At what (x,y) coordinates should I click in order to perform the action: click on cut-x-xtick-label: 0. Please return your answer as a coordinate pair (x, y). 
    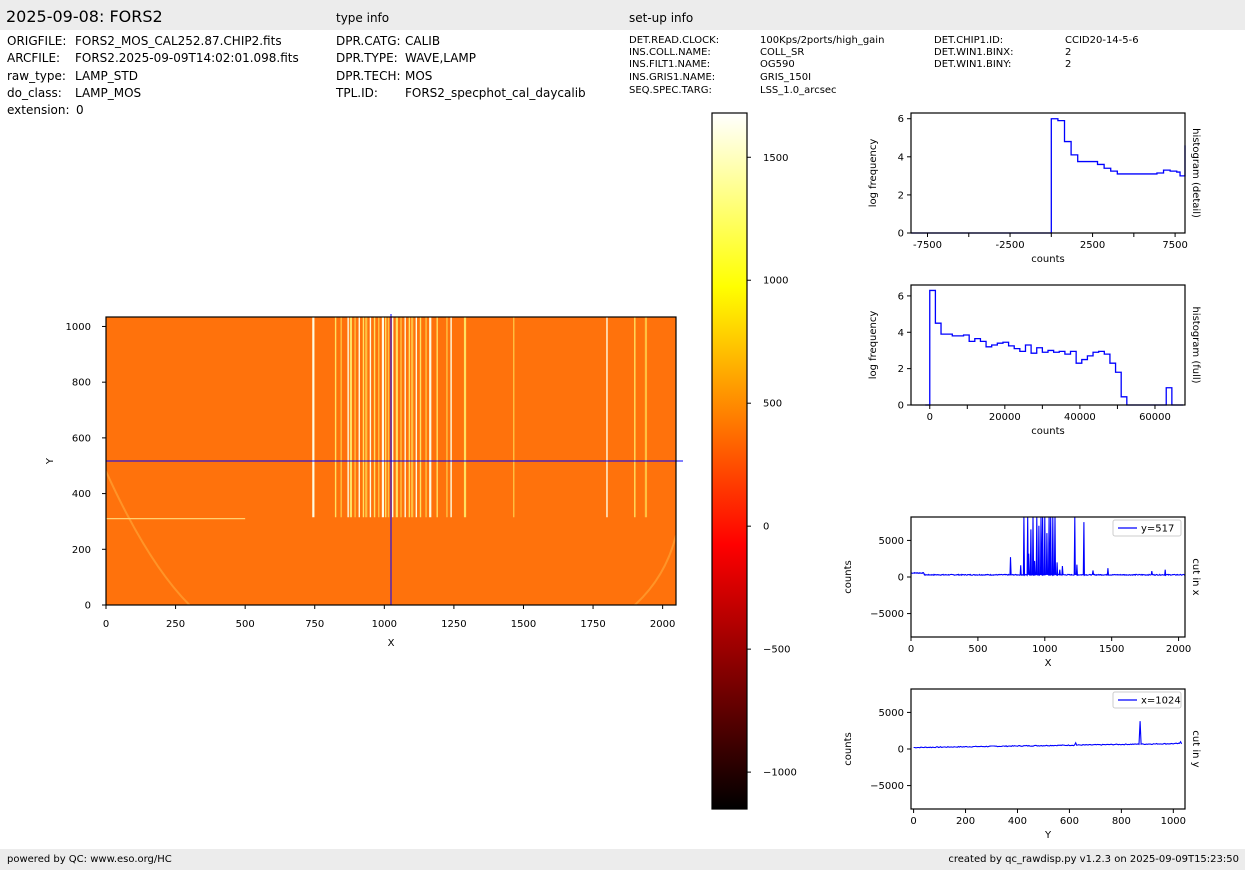
    Looking at the image, I should click on (911, 649).